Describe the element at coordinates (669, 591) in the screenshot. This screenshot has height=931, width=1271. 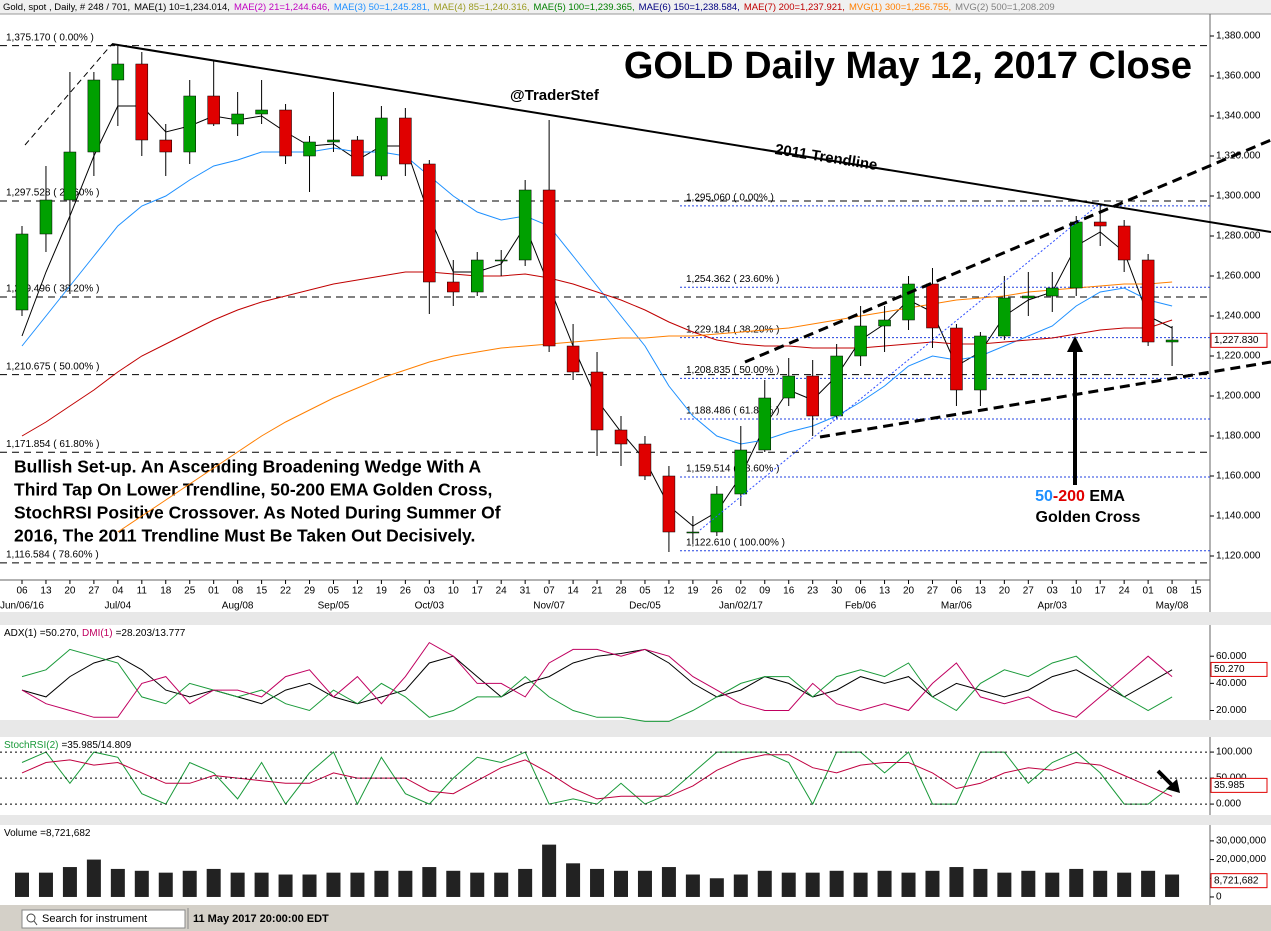
I see `x-tick-label: 12` at that location.